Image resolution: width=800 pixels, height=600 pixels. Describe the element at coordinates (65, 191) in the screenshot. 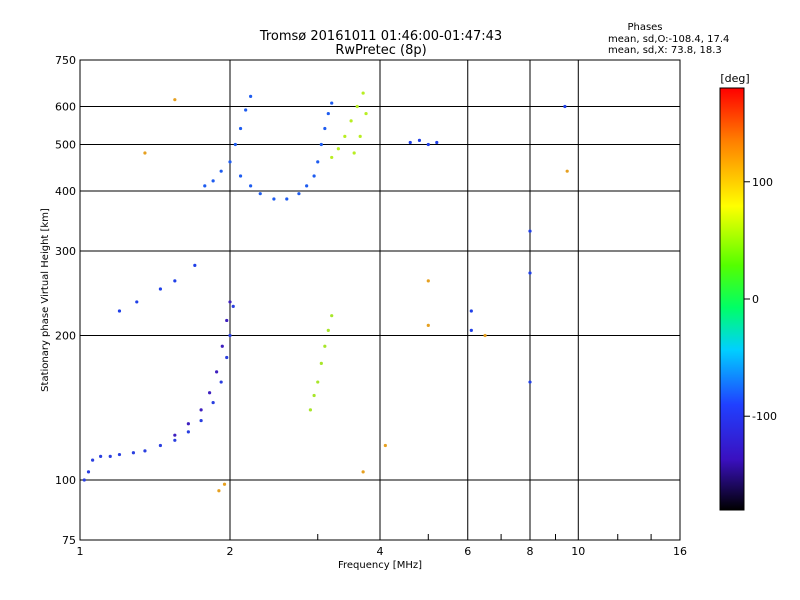

I see `y-tick-label: 400` at that location.